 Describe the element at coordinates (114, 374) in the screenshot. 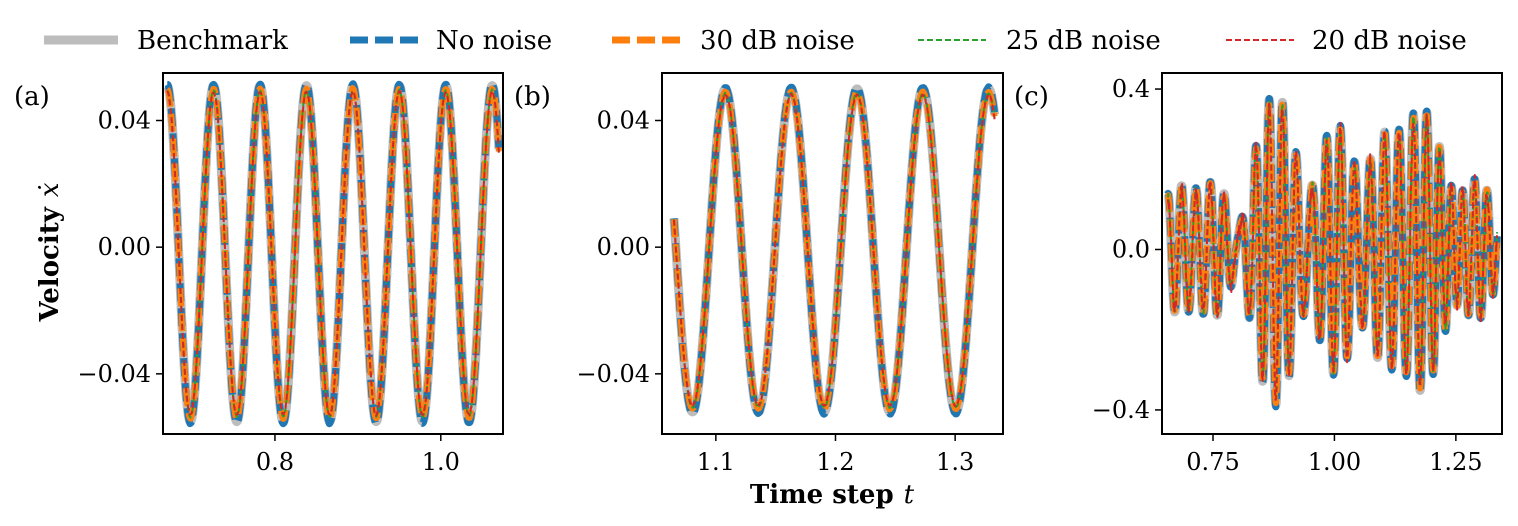

I see `y-tick-label-a-2: −0.04` at that location.